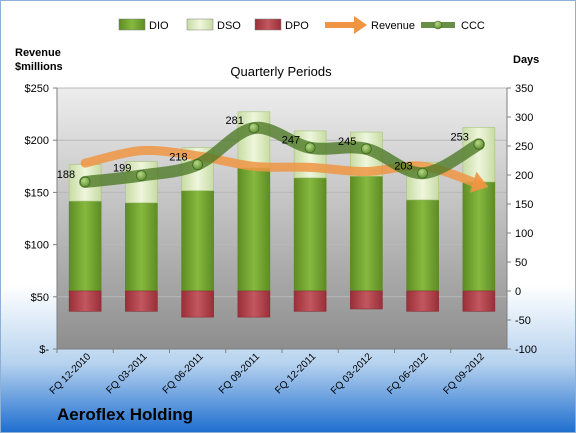 The width and height of the screenshot is (576, 433). What do you see at coordinates (393, 26) in the screenshot?
I see `legend-label-revenue: Revenue` at bounding box center [393, 26].